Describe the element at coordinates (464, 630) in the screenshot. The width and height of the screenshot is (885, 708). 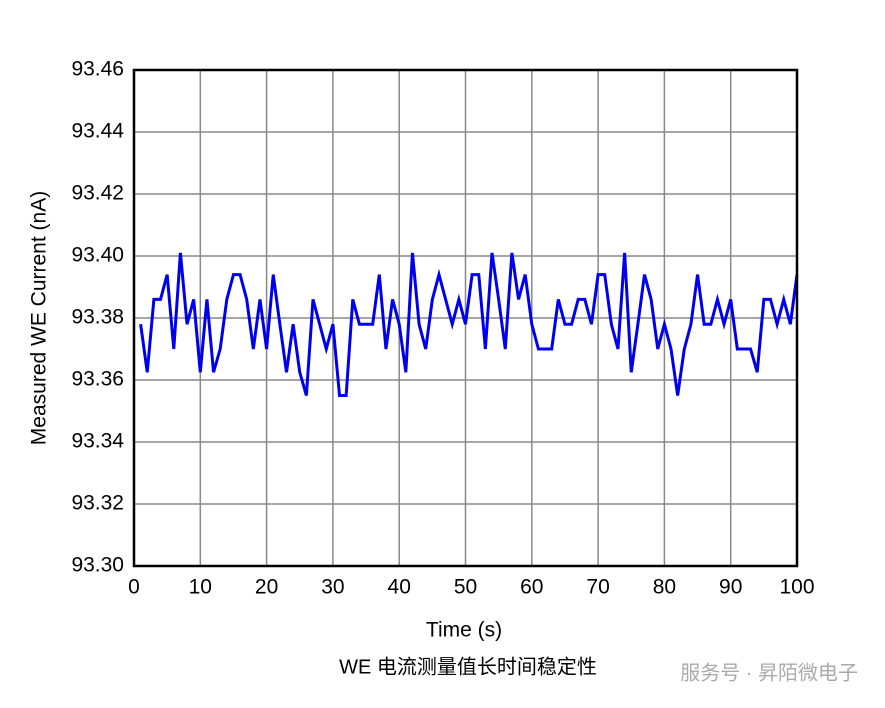
I see `x-axis-title: Time (s)` at that location.